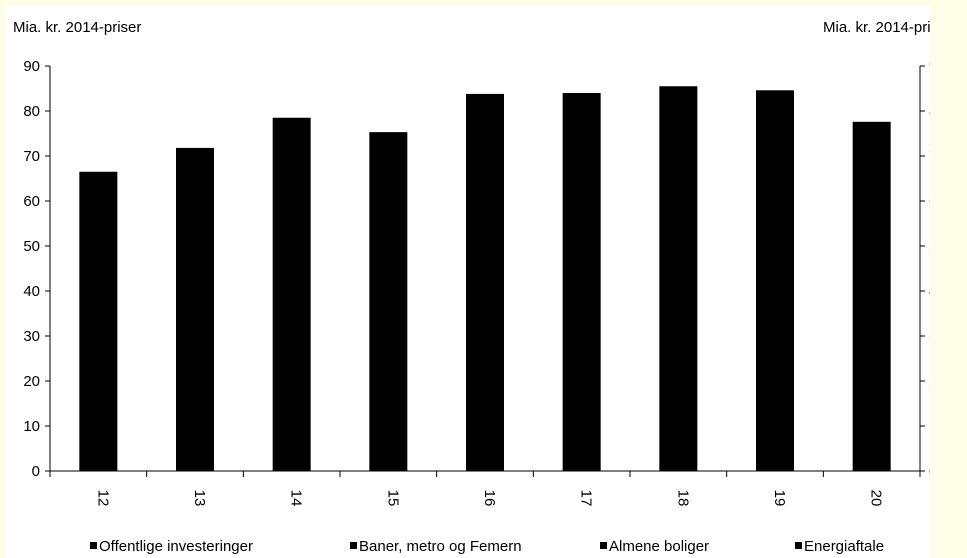  I want to click on y-tick-label-left: 70, so click(31, 156).